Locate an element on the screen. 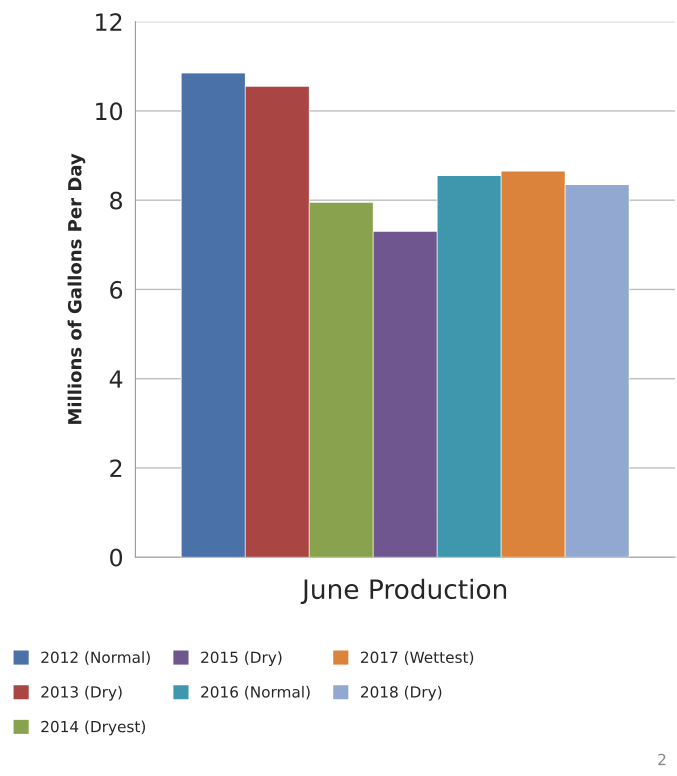 The height and width of the screenshot is (776, 677). y-tick-label: 6 is located at coordinates (116, 289).